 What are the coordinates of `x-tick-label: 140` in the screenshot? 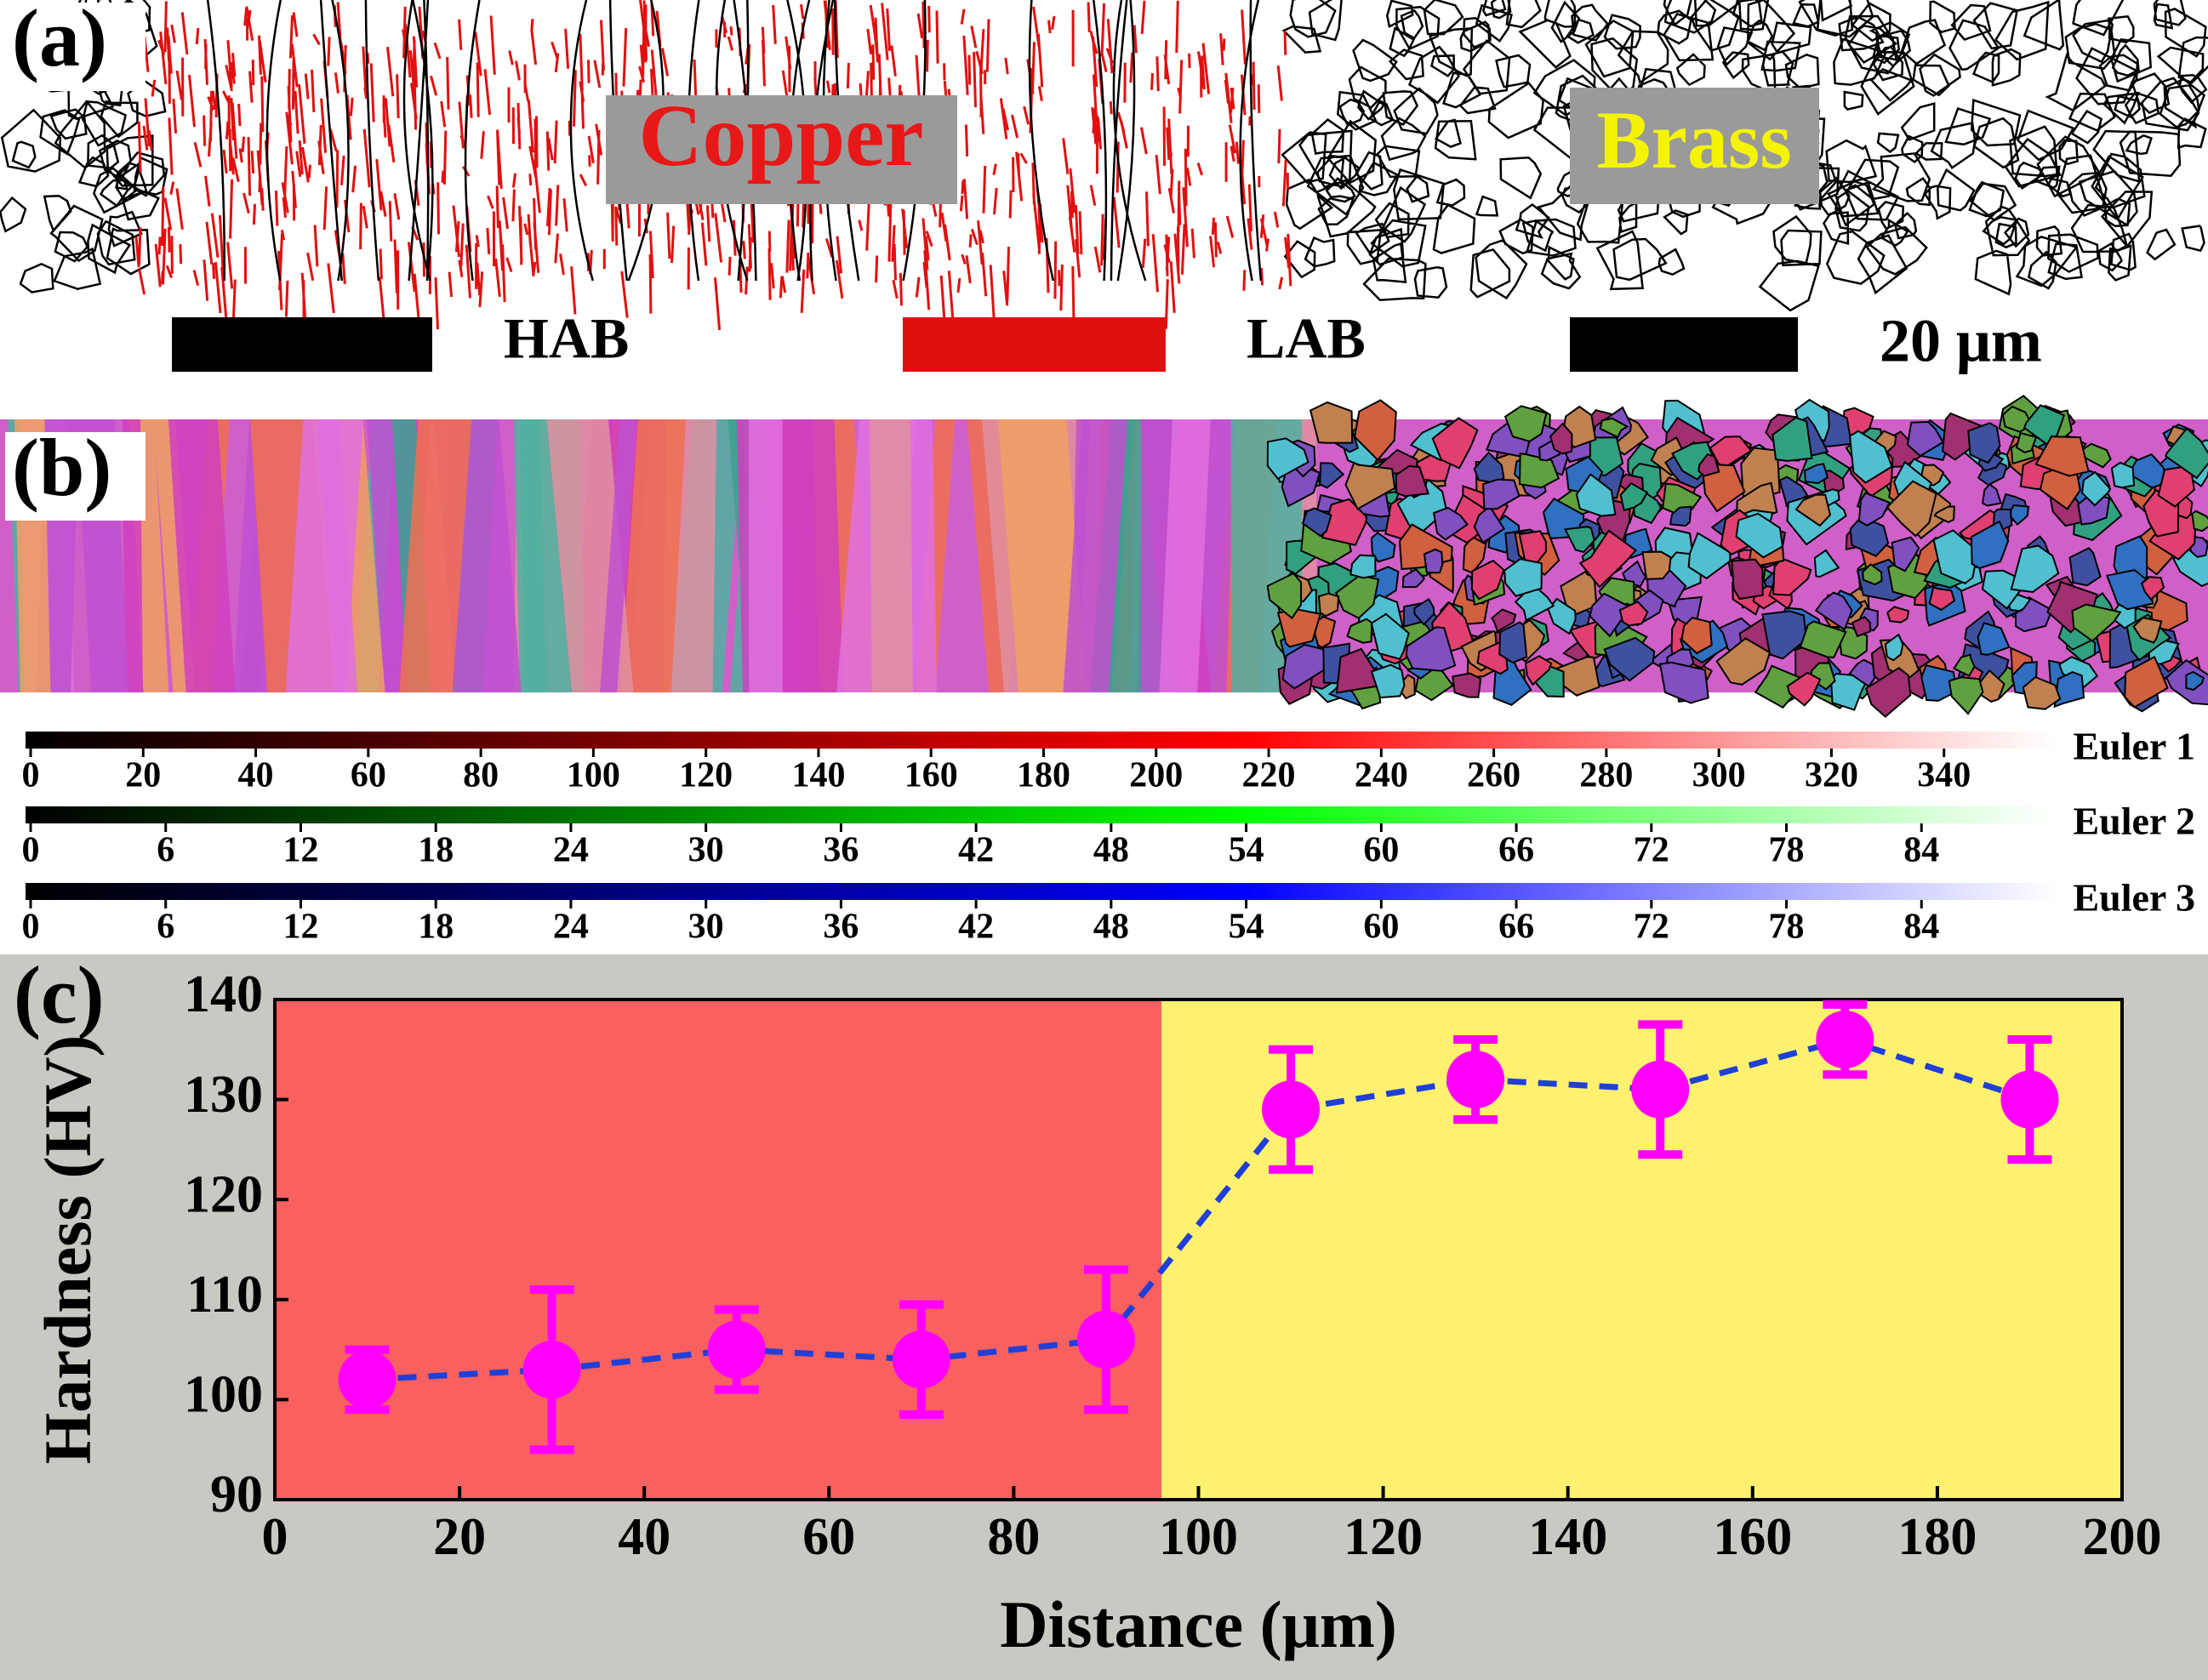 It's located at (1567, 1537).